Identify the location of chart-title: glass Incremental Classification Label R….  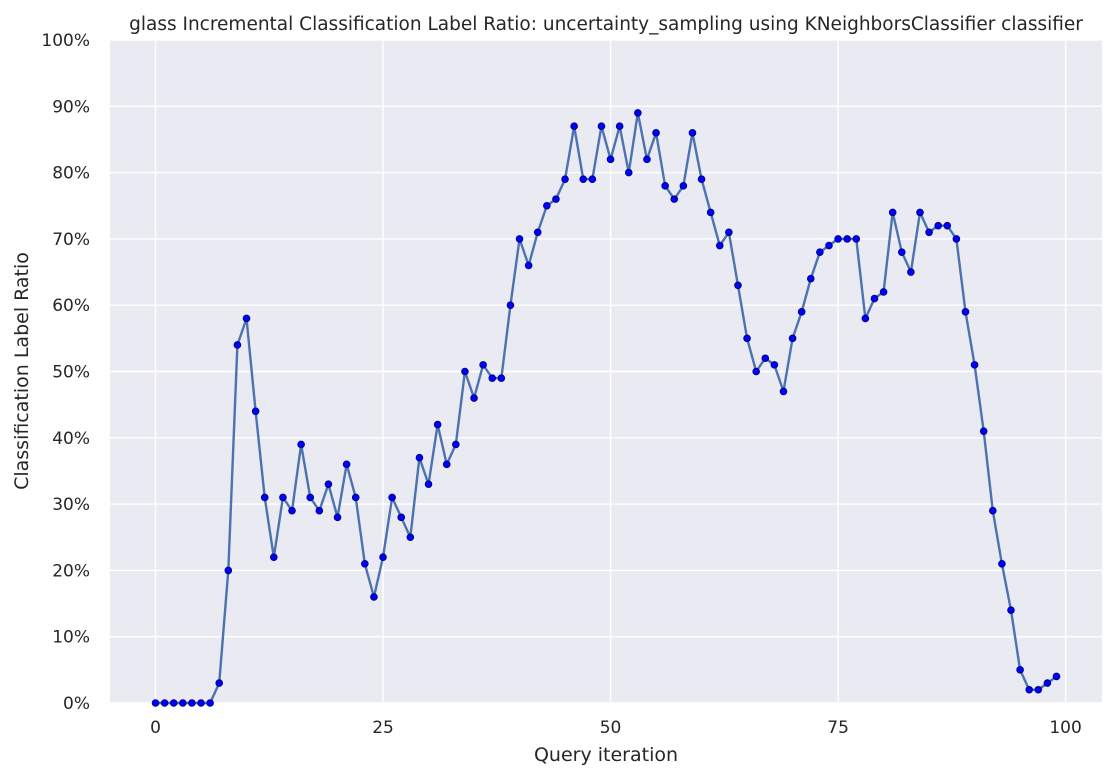
(606, 24).